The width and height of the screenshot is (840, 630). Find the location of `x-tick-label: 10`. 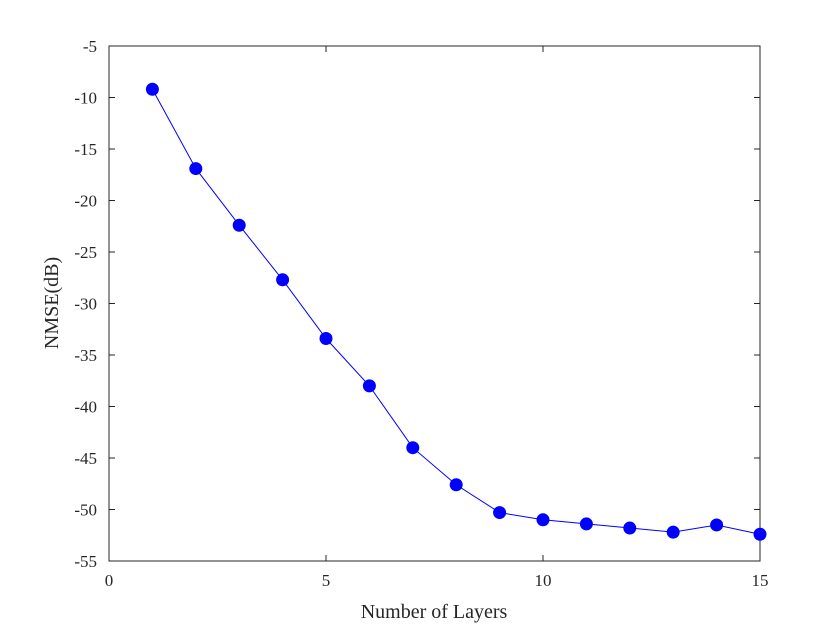

x-tick-label: 10 is located at coordinates (543, 580).